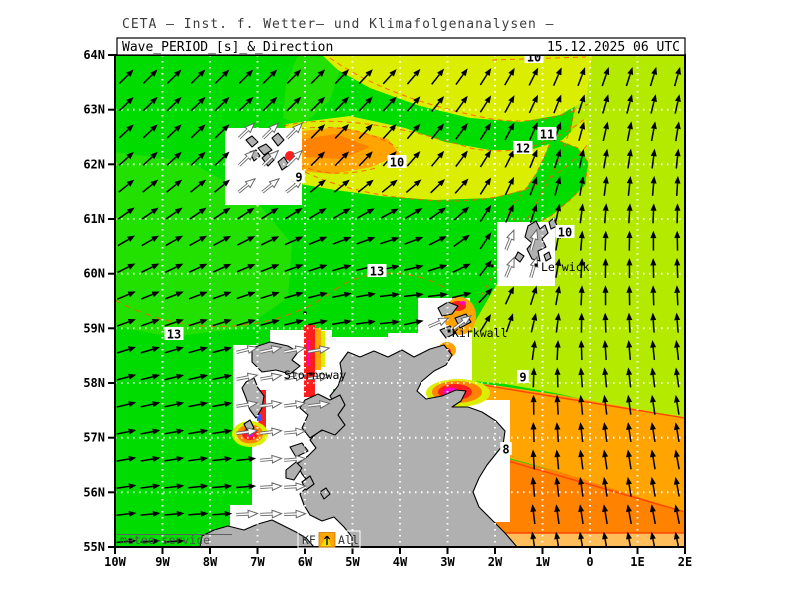 The image size is (800, 604). Describe the element at coordinates (447, 562) in the screenshot. I see `lon-tick-label: 3W` at that location.